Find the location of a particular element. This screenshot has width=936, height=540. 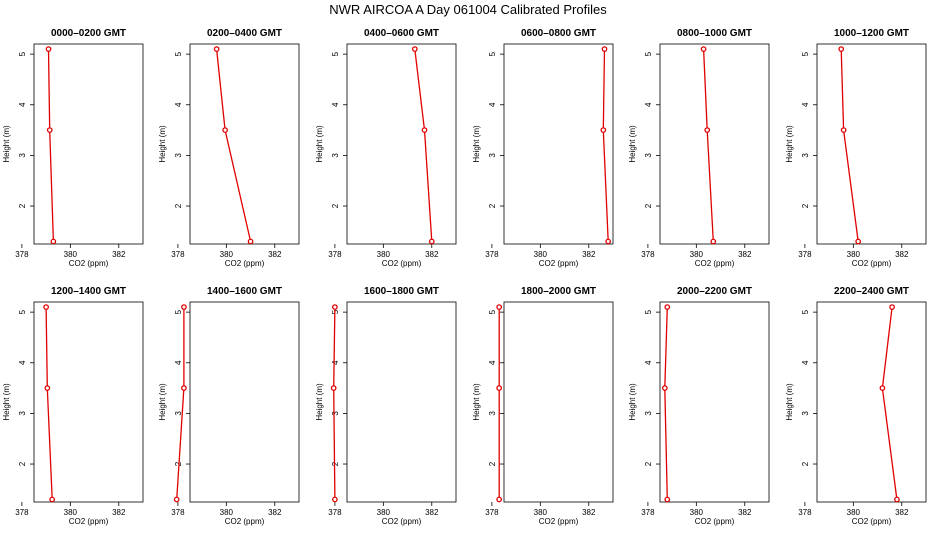

panel-title: 1000–1200 GMT is located at coordinates (871, 33).